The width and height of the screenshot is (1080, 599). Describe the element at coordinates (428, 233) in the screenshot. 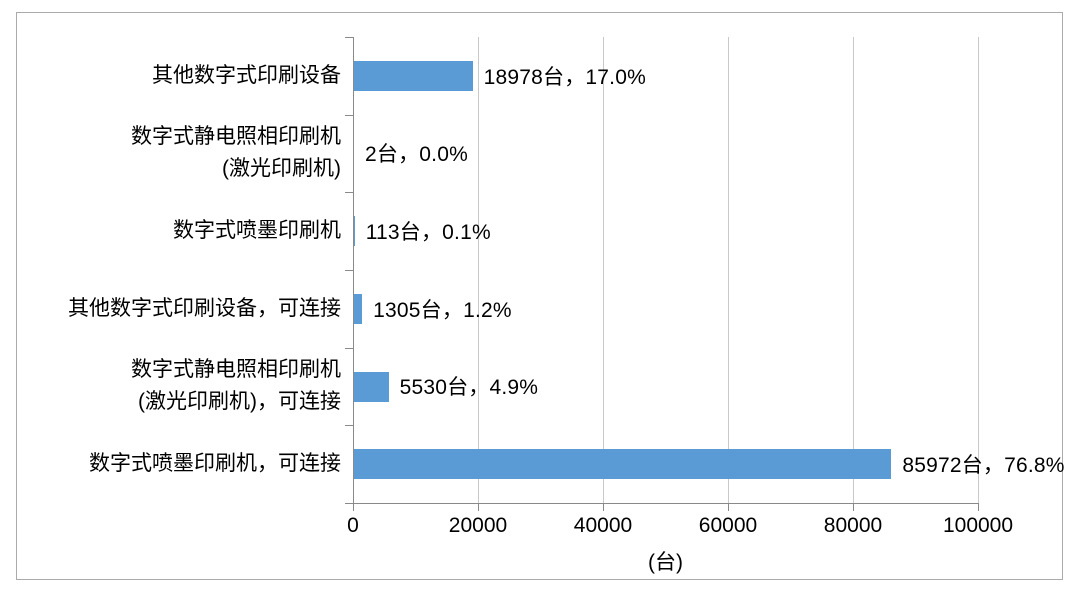

I see `bar-value-label: 113台，0.1%` at that location.